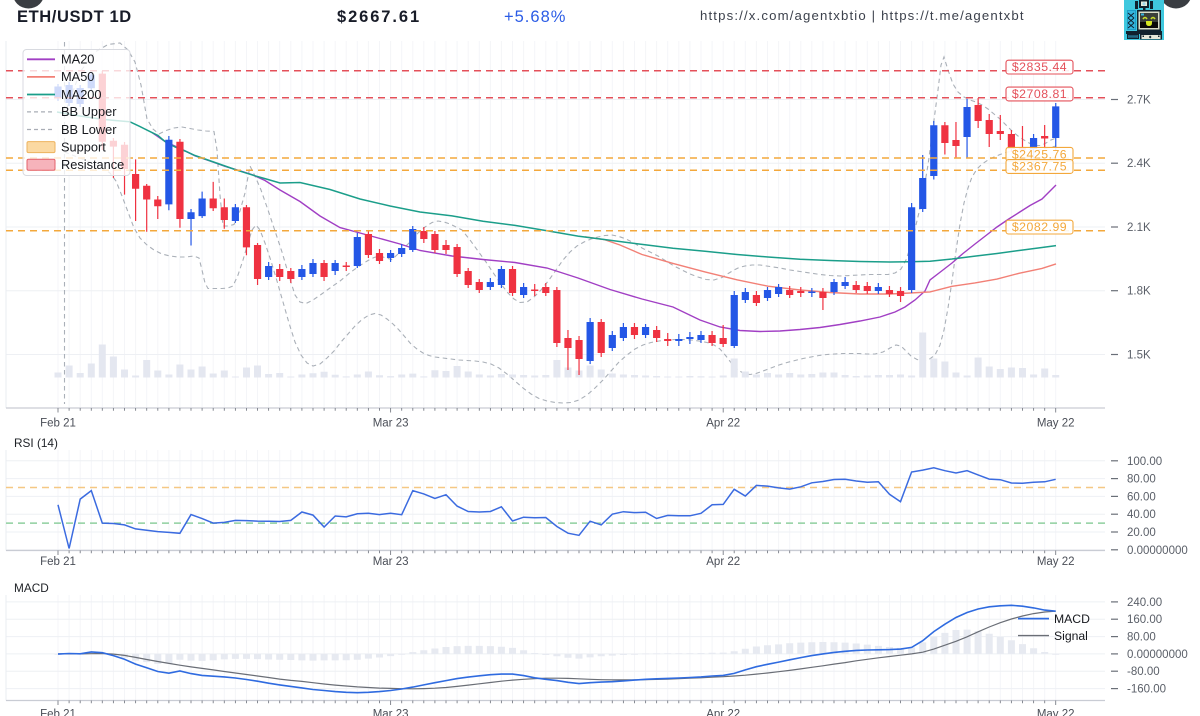  Describe the element at coordinates (1141, 497) in the screenshot. I see `svg-text: 60.00` at that location.